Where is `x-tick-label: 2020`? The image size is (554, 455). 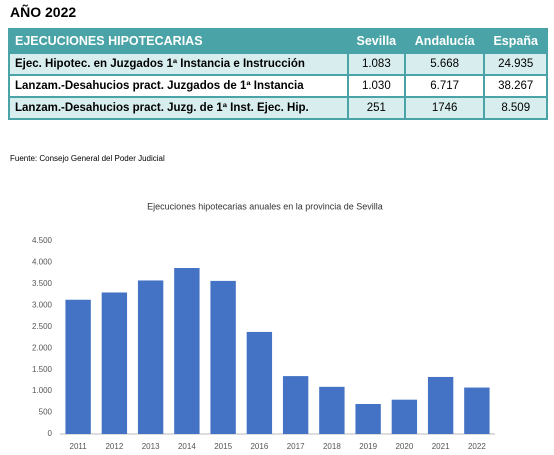
x-tick-label: 2020 is located at coordinates (404, 446).